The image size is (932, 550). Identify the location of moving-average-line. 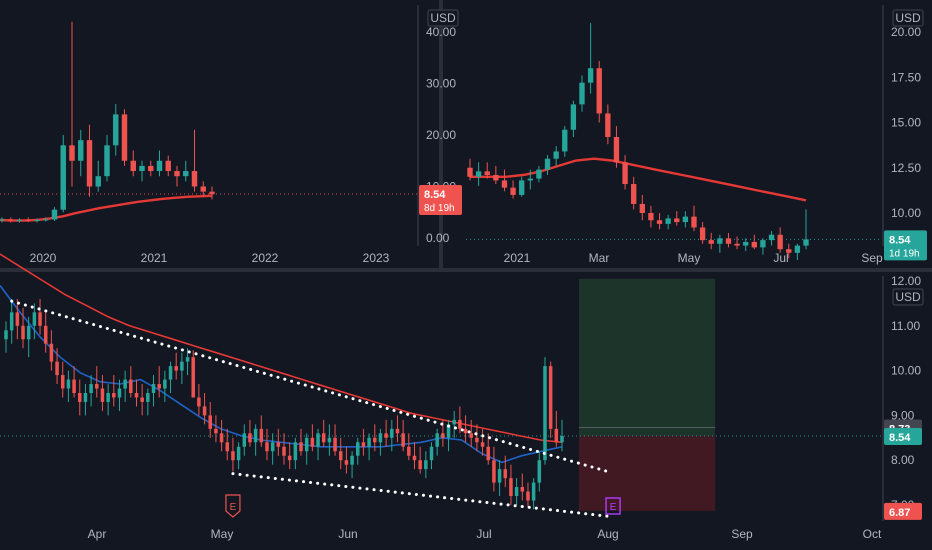
(106, 208).